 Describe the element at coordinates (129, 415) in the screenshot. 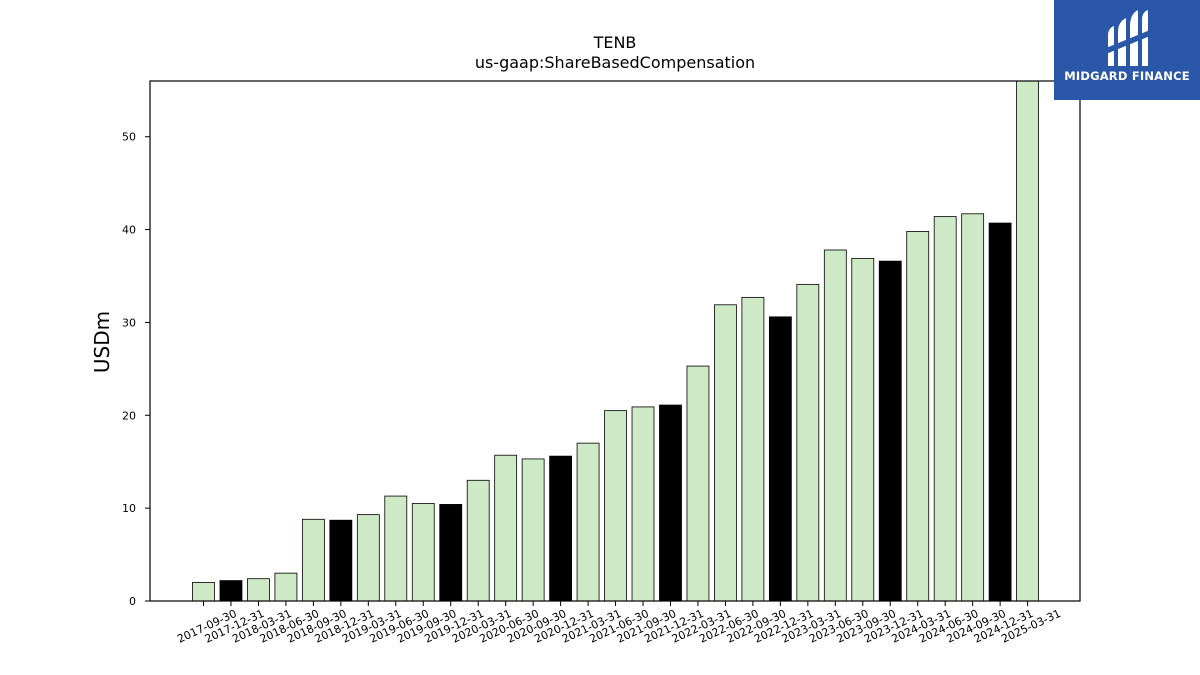

I see `y-tick-label: 20` at that location.